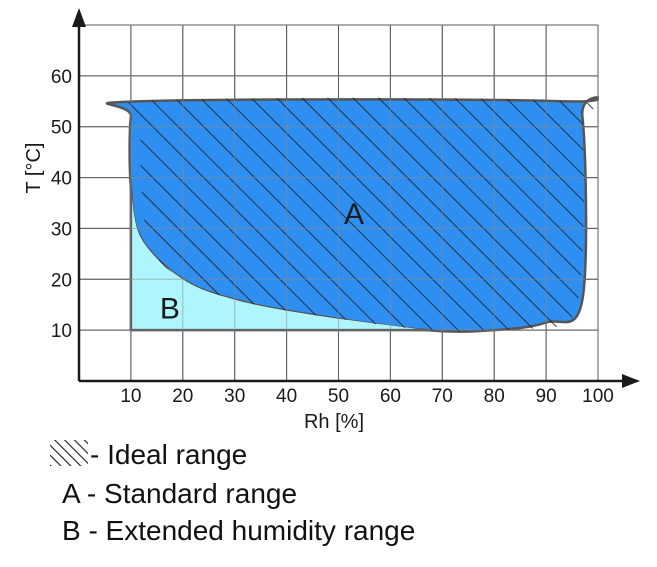 This screenshot has height=567, width=657. Describe the element at coordinates (234, 396) in the screenshot. I see `x-tick-label: 30` at that location.